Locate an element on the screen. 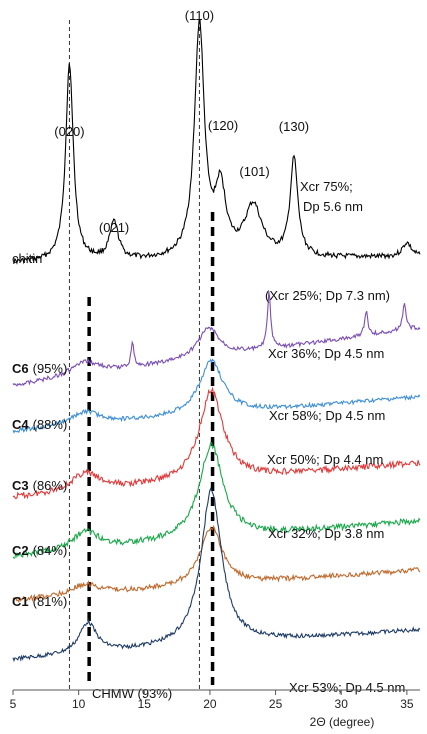 Image resolution: width=427 pixels, height=734 pixels. x-axis: 5 10 15 20 25 30 35 is located at coordinates (215, 700).